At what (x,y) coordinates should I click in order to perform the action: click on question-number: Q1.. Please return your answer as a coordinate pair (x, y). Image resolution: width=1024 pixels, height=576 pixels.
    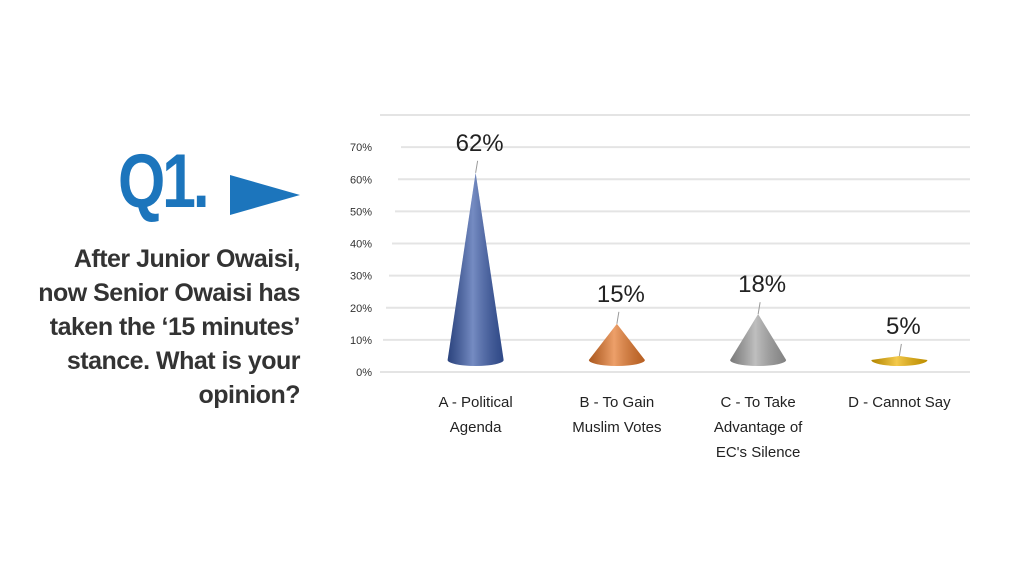
    Looking at the image, I should click on (164, 181).